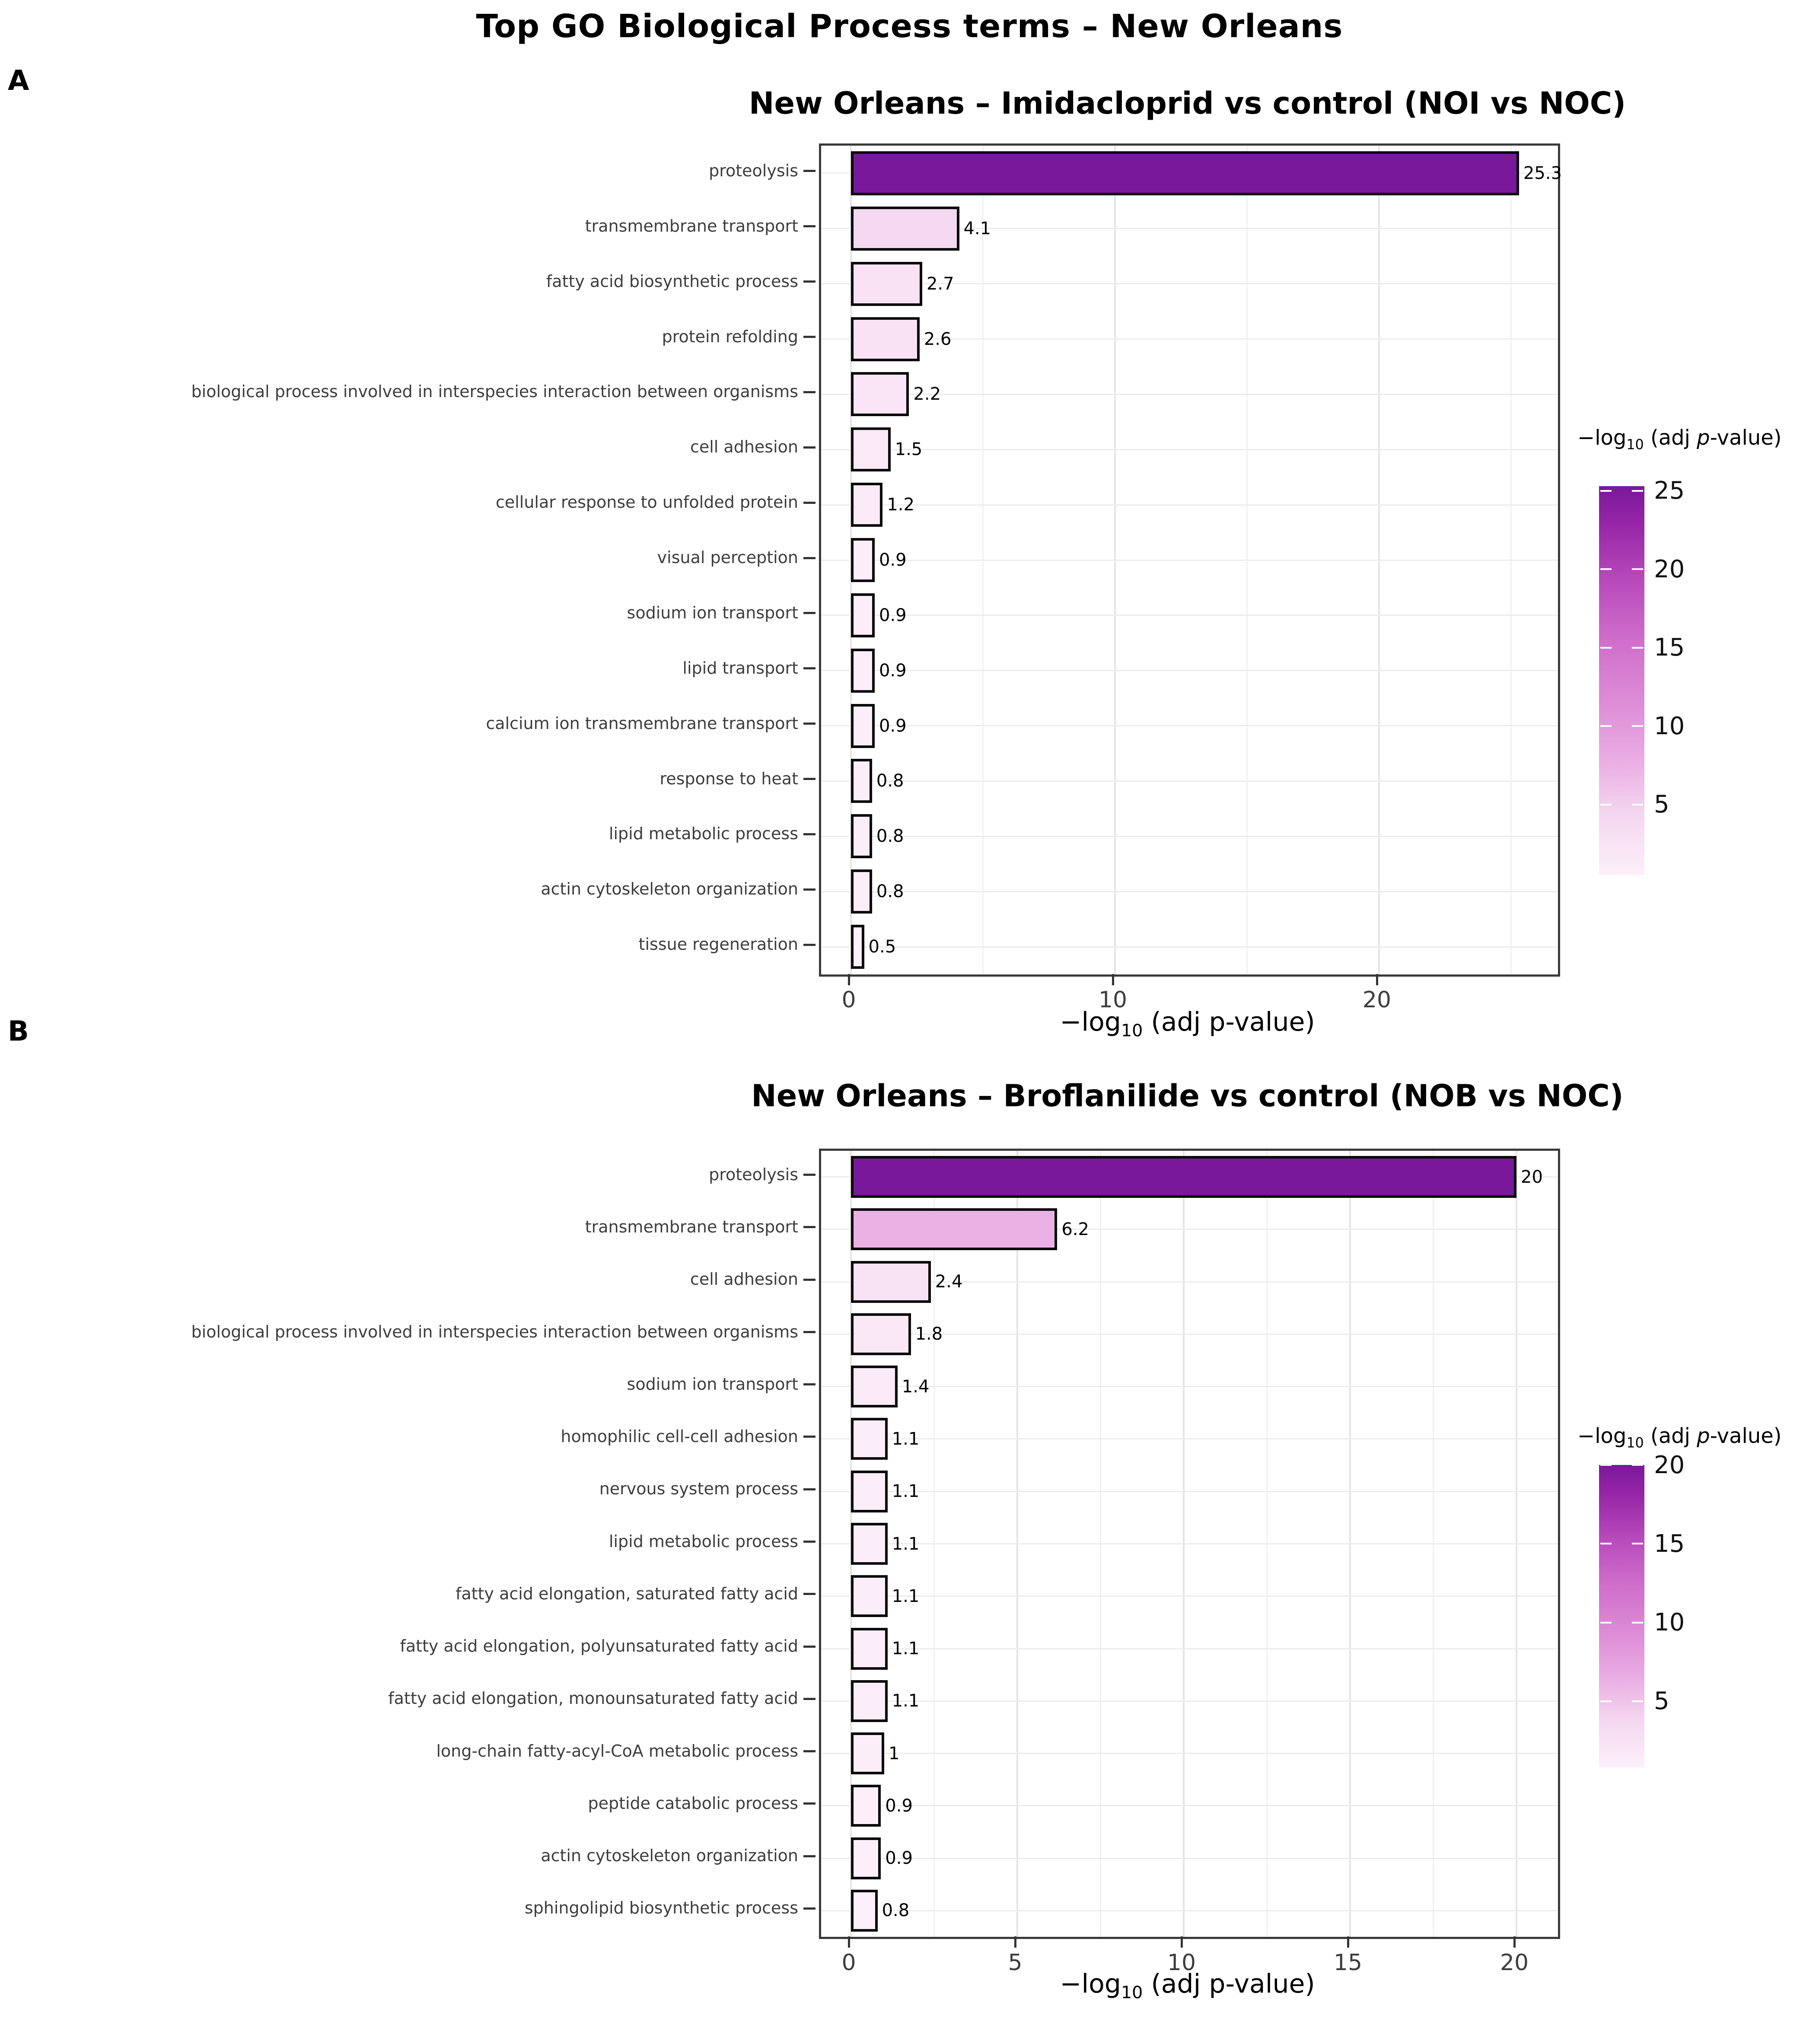 The image size is (1819, 2044). What do you see at coordinates (1622, 1616) in the screenshot?
I see `panel-b-colorbar-gradient` at bounding box center [1622, 1616].